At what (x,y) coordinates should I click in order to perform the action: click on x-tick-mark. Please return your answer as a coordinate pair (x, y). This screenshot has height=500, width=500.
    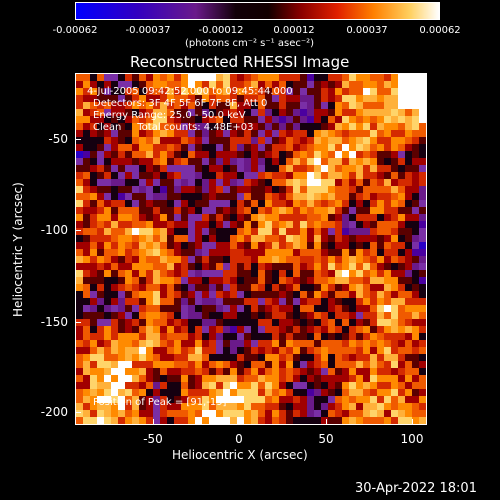
    Looking at the image, I should click on (326, 422).